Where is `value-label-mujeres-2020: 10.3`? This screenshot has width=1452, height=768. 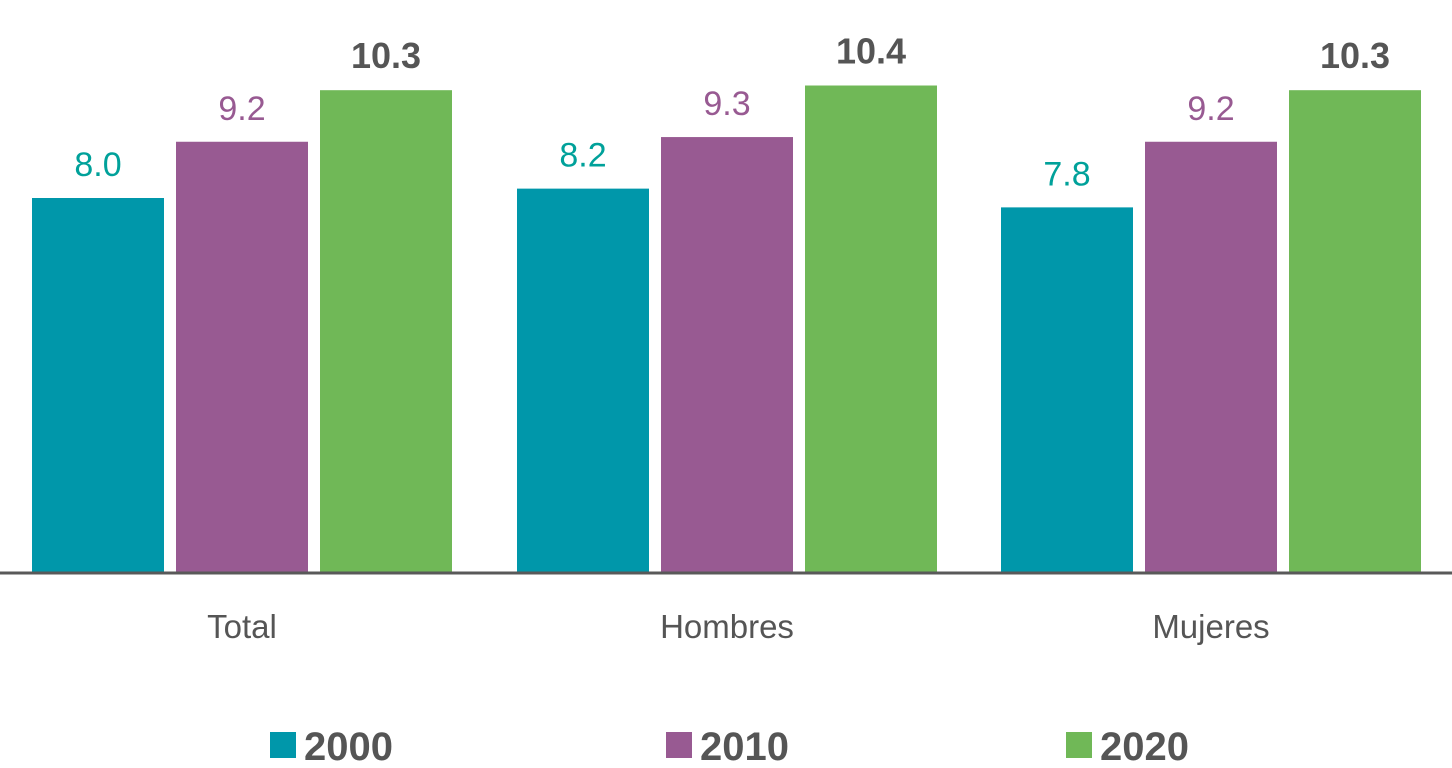
value-label-mujeres-2020: 10.3 is located at coordinates (1355, 55).